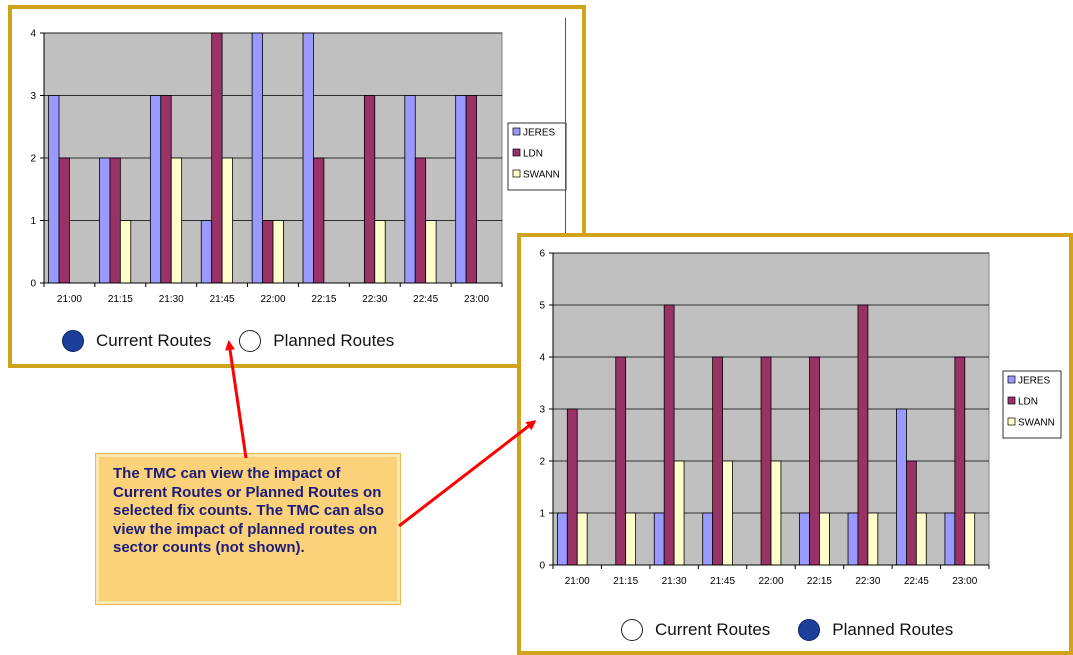 This screenshot has height=655, width=1073. I want to click on divider-line, so click(565, 125).